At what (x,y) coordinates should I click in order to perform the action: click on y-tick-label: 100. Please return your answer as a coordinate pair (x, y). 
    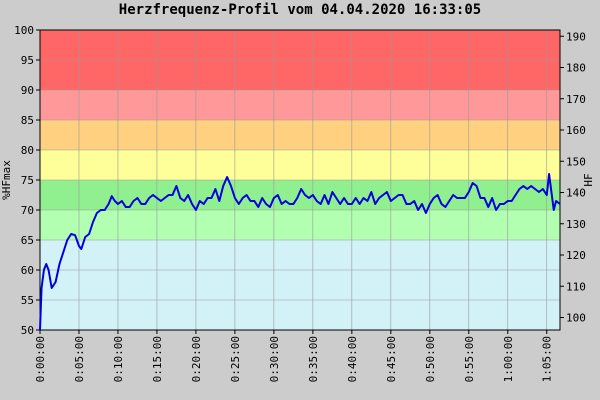
    Looking at the image, I should click on (24, 30).